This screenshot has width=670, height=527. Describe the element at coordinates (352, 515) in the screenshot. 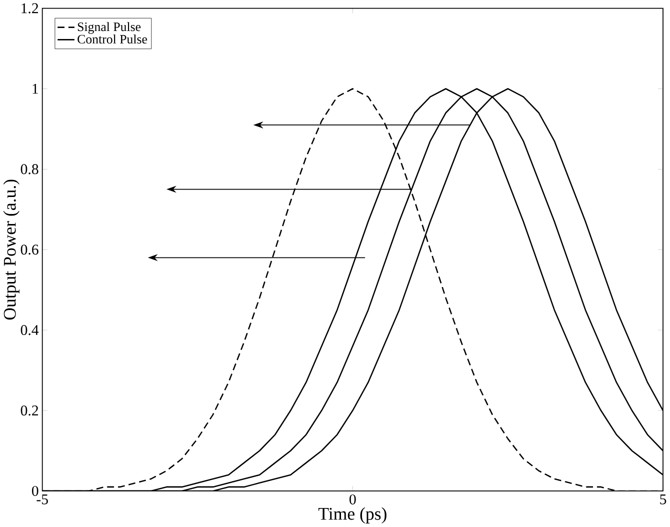

I see `x-axis-title: Time (ps)` at that location.